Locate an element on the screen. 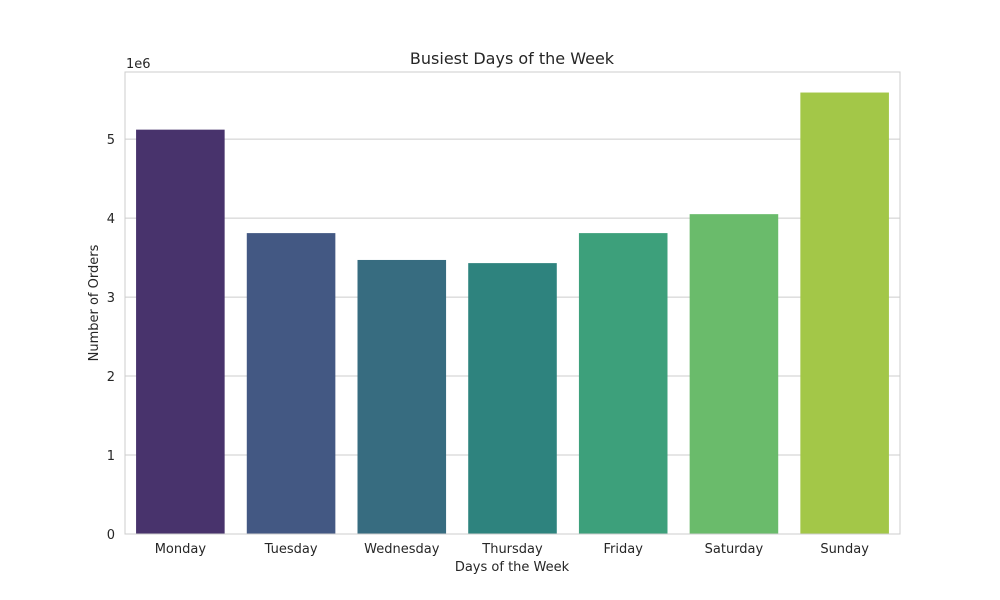  bar-wednesday is located at coordinates (402, 396).